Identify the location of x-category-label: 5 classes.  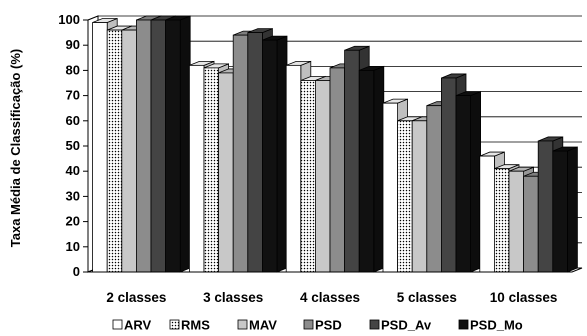
(427, 297).